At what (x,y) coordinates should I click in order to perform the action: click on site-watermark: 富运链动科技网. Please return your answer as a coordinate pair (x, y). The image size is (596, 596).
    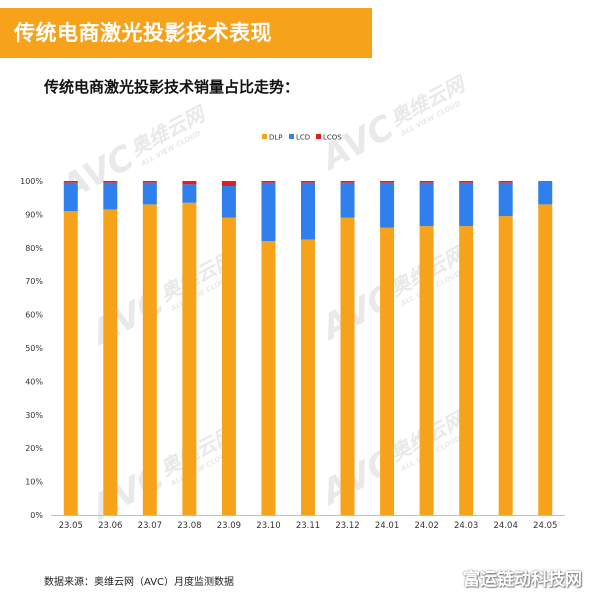
    Looking at the image, I should click on (522, 580).